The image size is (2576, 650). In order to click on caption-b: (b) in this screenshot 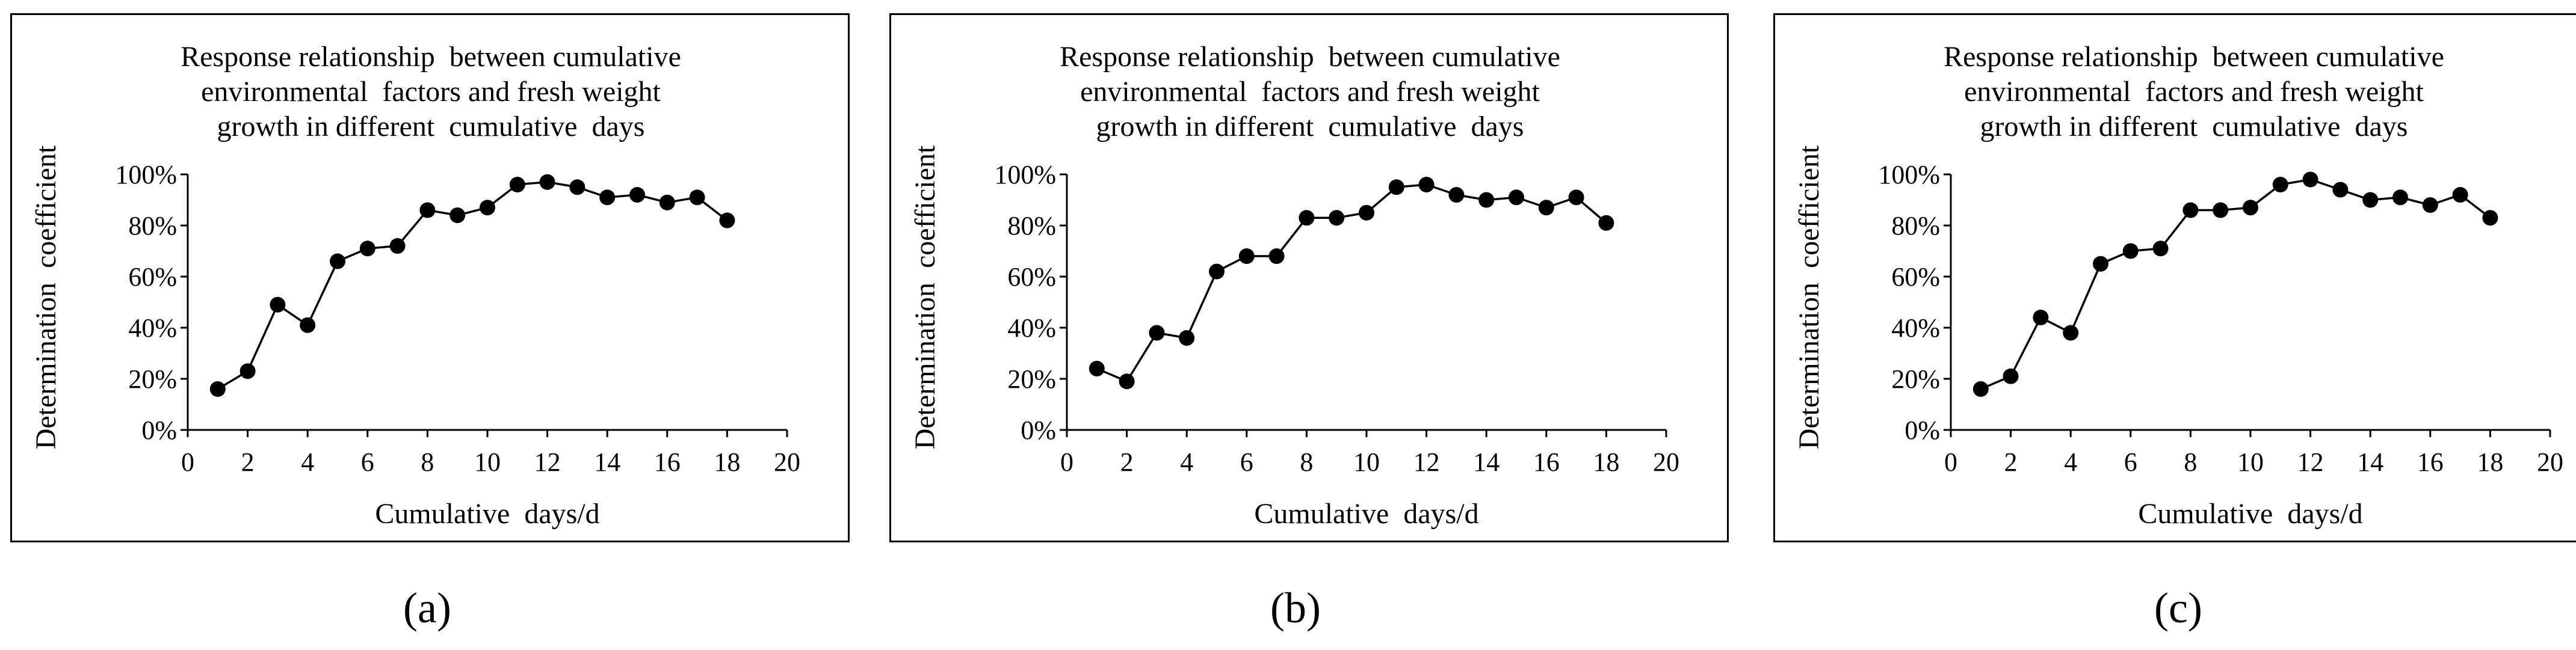, I will do `click(1295, 608)`.